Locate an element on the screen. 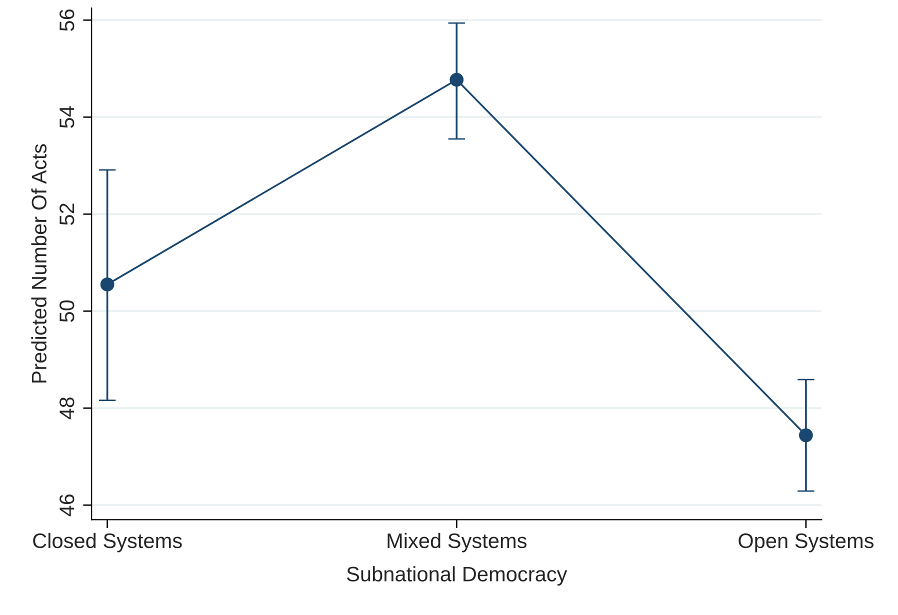  y-axis-title: Predicted Number Of Acts is located at coordinates (39, 263).